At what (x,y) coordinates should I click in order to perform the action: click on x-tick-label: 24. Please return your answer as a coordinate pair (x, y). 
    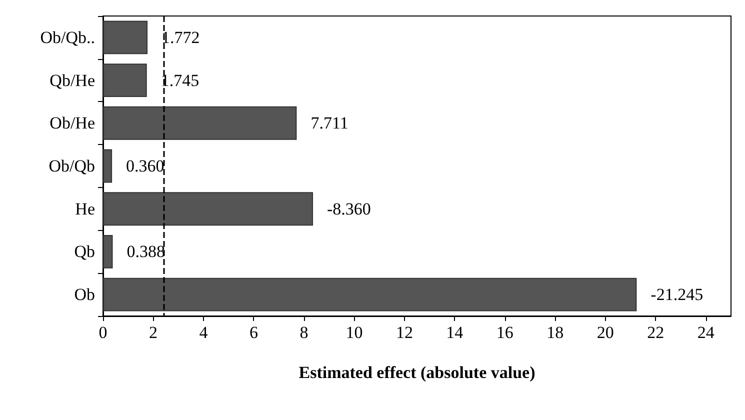
    Looking at the image, I should click on (706, 332).